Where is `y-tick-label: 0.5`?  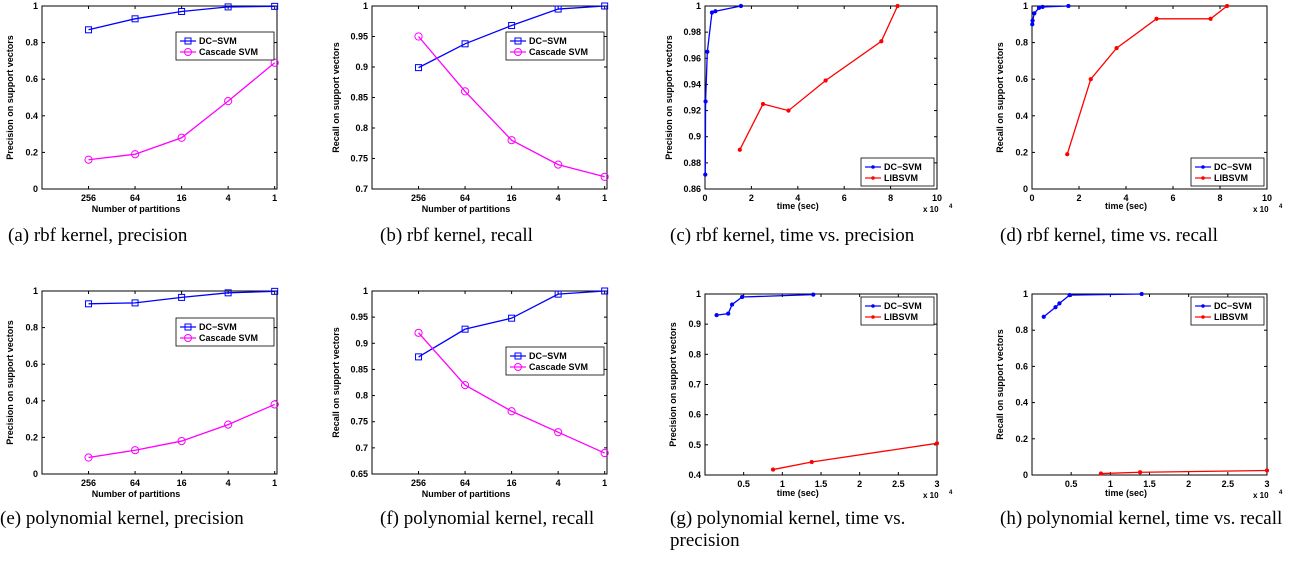
y-tick-label: 0.5 is located at coordinates (694, 445).